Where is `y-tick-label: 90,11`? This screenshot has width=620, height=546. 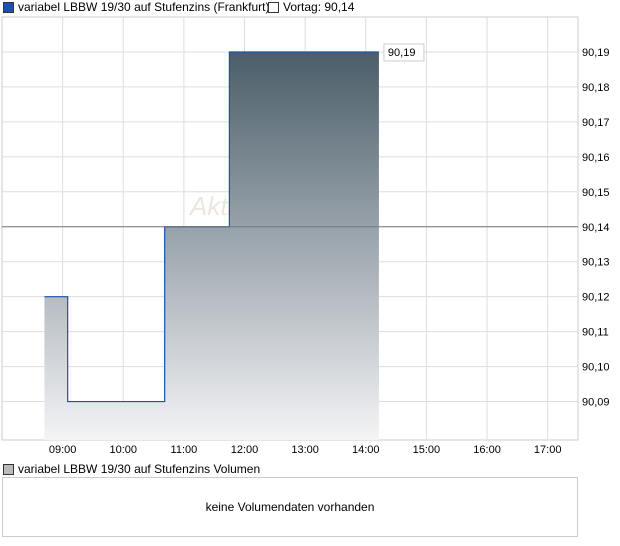 y-tick-label: 90,11 is located at coordinates (595, 333).